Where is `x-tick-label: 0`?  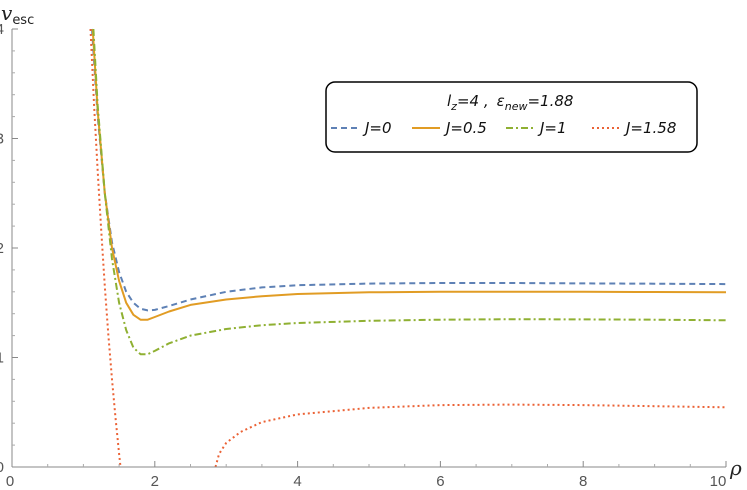
x-tick-label: 0 is located at coordinates (10, 481).